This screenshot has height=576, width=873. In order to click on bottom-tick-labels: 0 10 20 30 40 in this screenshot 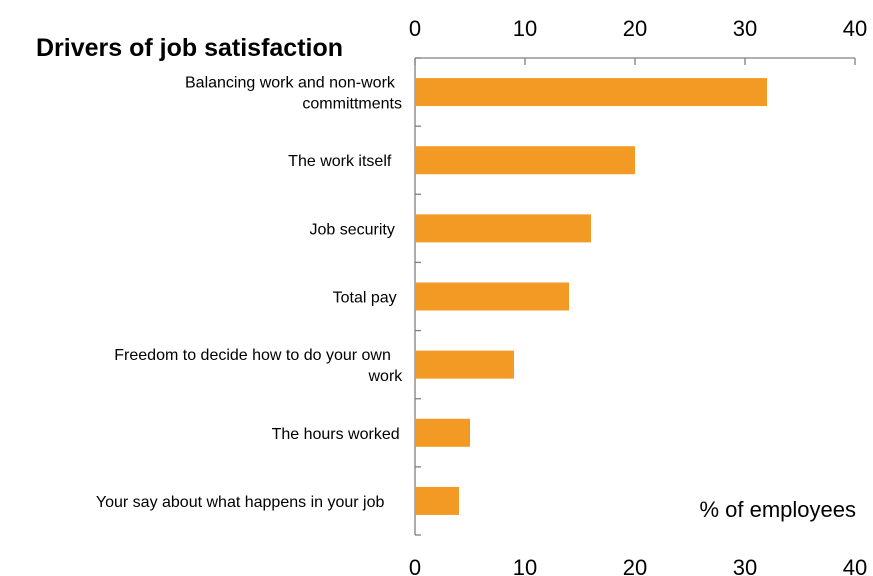, I will do `click(638, 565)`.